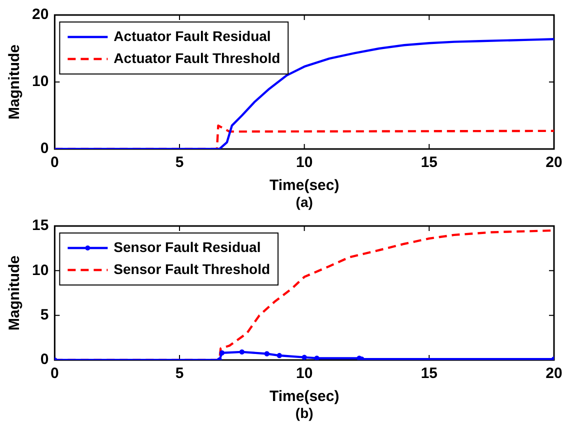 The height and width of the screenshot is (422, 570). I want to click on y-tick-label: 15, so click(40, 225).